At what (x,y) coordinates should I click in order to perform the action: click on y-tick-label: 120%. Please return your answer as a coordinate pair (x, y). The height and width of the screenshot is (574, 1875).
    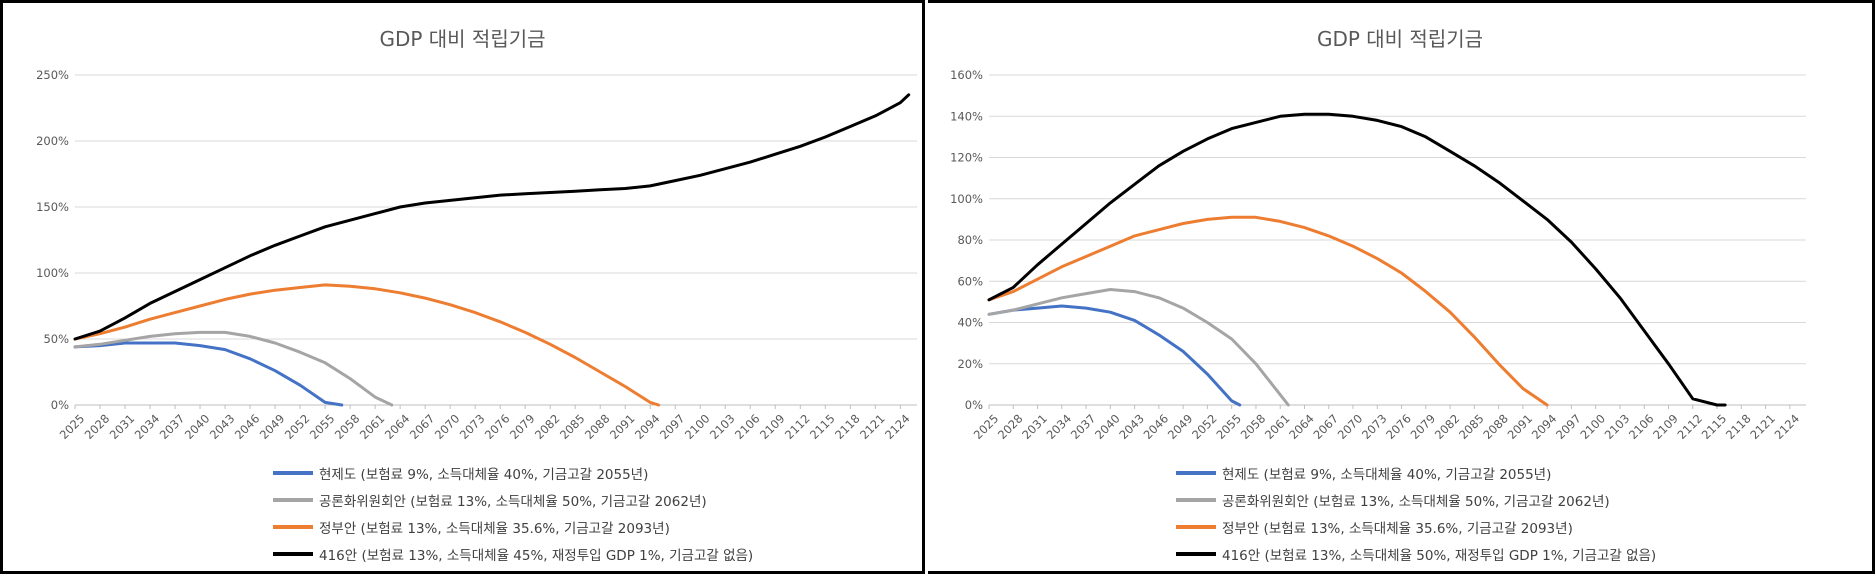
    Looking at the image, I should click on (966, 158).